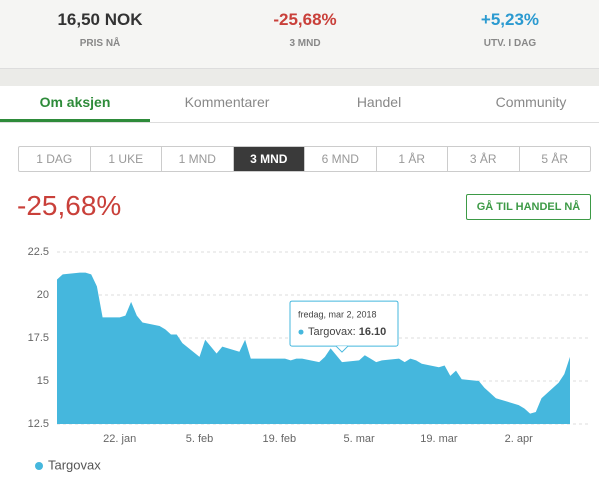 The height and width of the screenshot is (495, 599). What do you see at coordinates (519, 439) in the screenshot?
I see `x-tick-label: 2. apr` at bounding box center [519, 439].